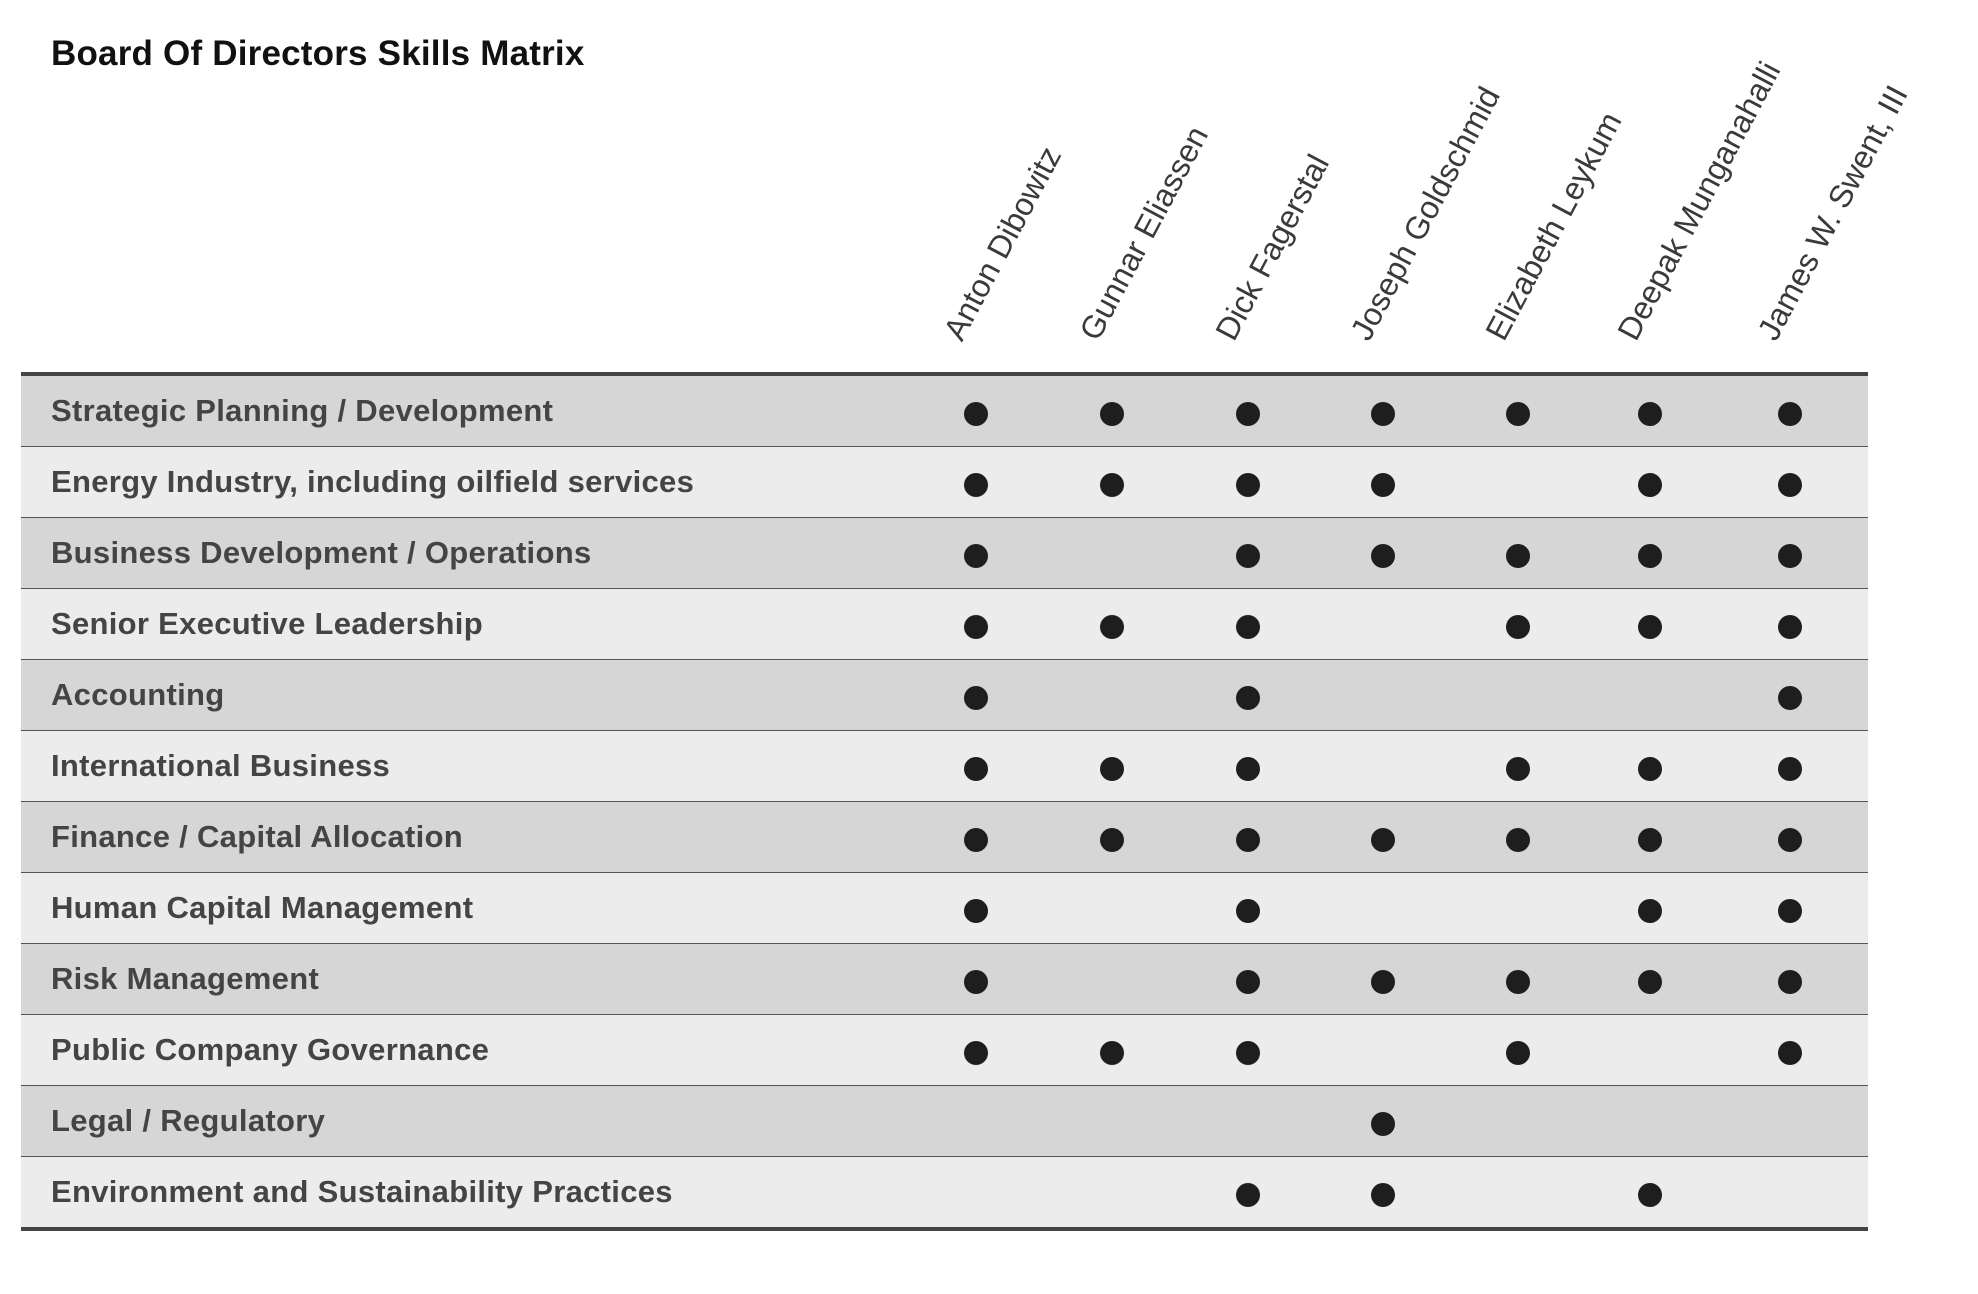  Describe the element at coordinates (944, 1050) in the screenshot. I see `table-row: Public Company Governance` at that location.